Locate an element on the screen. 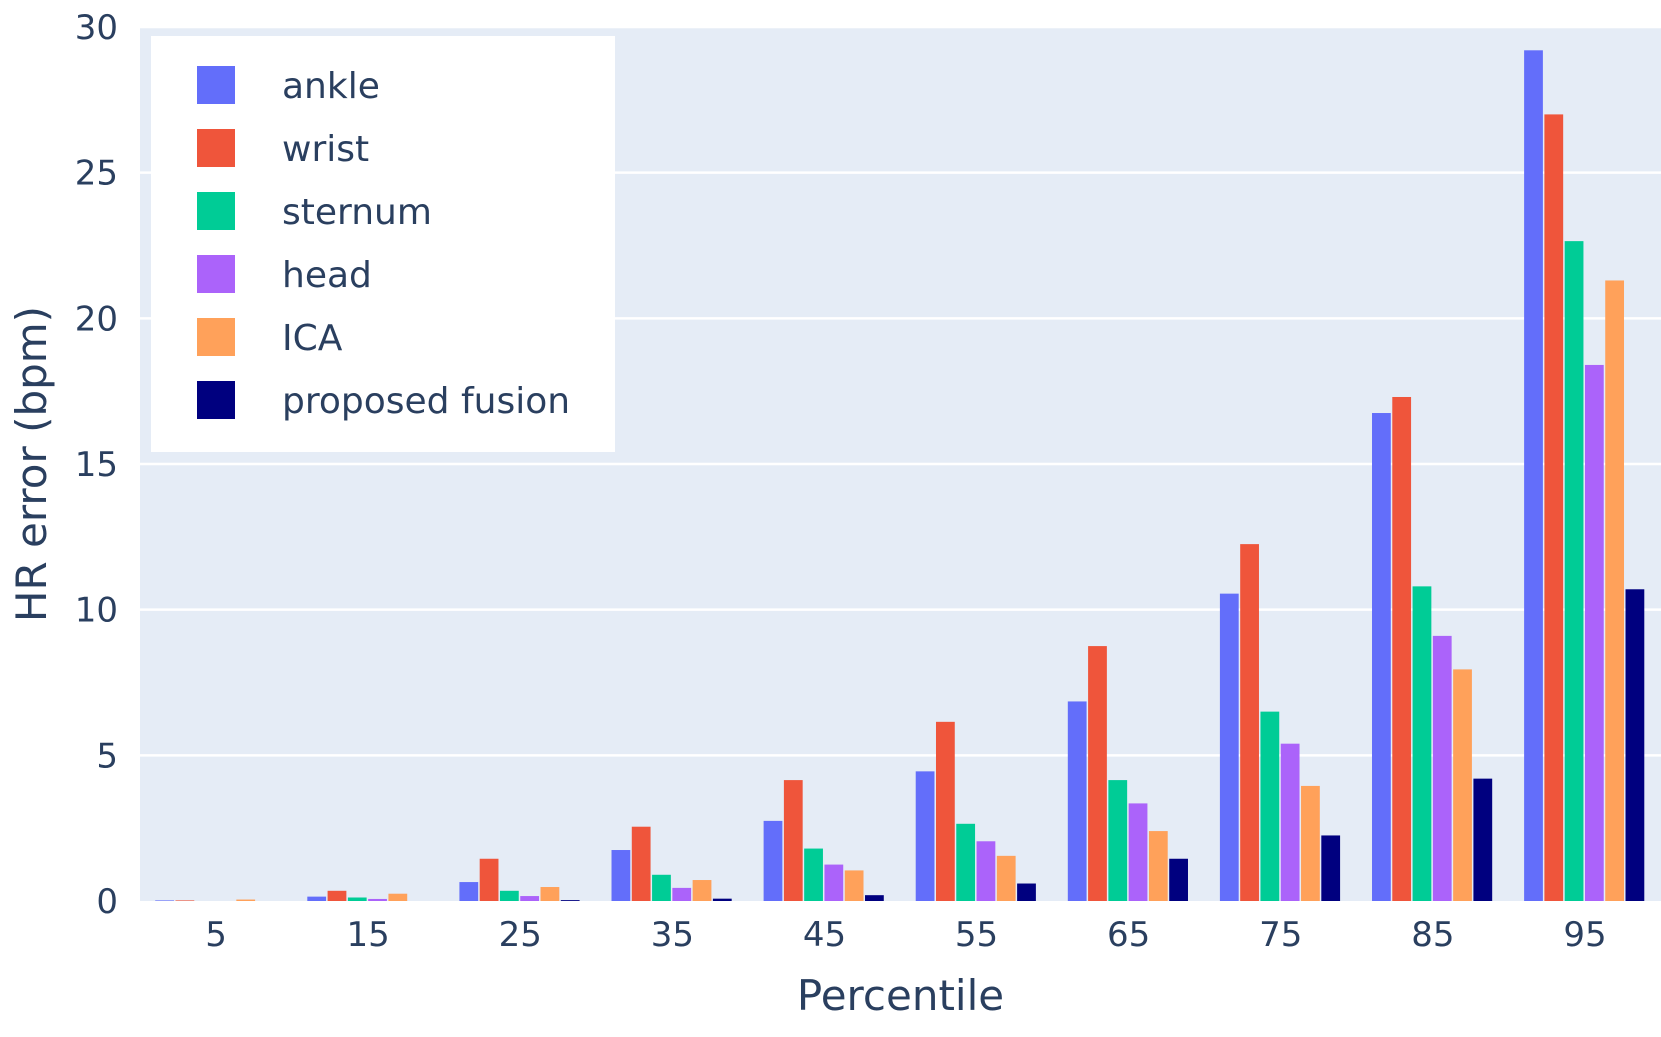  legend-label: wrist is located at coordinates (325, 149).